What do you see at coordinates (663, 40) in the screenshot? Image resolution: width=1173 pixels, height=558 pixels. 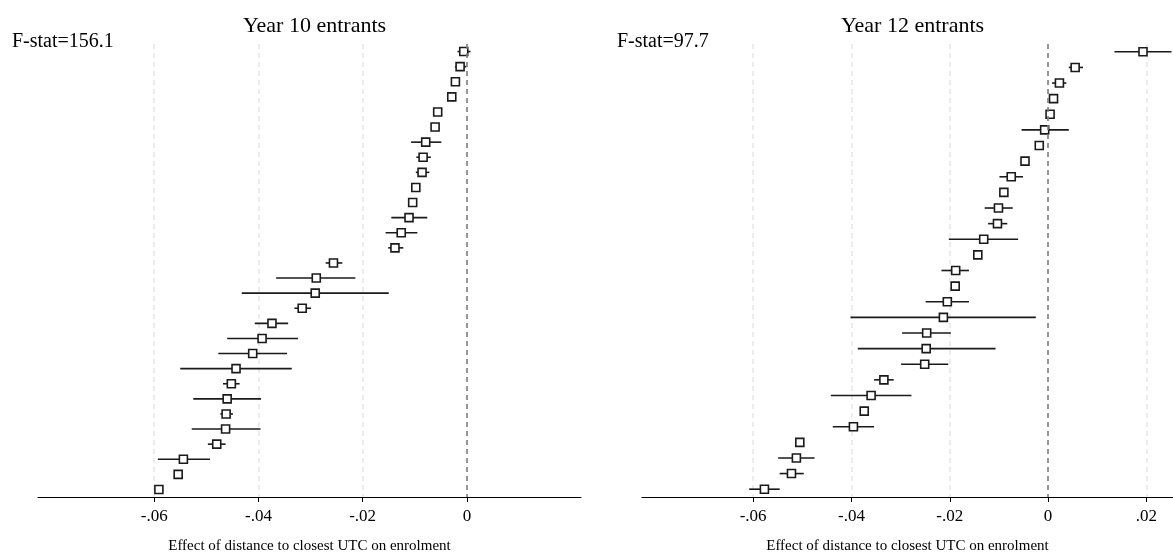 I see `annotation: F-stat=97.7` at bounding box center [663, 40].